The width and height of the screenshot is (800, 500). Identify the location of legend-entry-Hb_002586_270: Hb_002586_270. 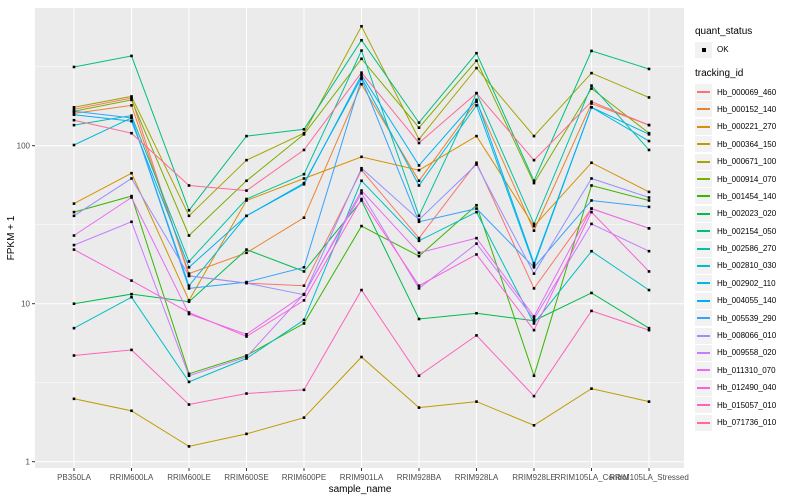
(747, 248).